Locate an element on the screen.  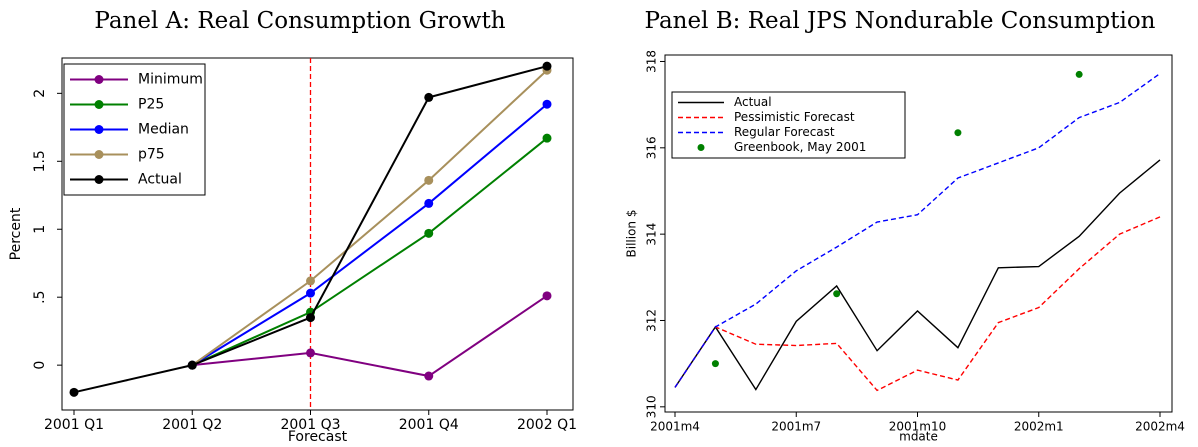
x-tick-label: 2002m4 is located at coordinates (1160, 427).